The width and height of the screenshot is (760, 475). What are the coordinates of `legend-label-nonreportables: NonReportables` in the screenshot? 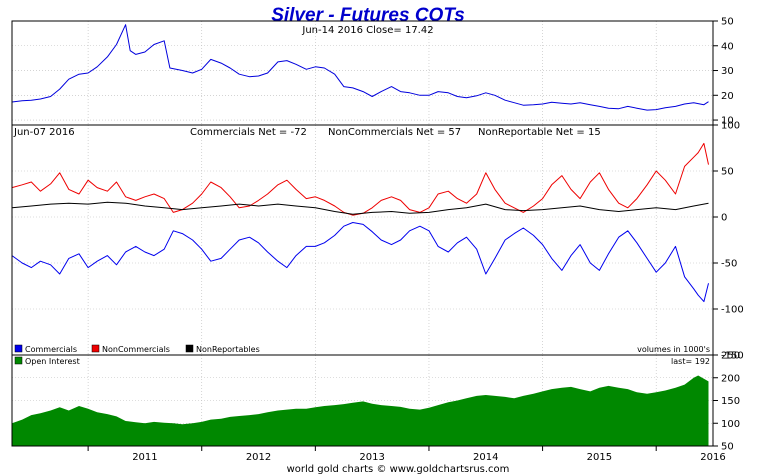 It's located at (228, 349).